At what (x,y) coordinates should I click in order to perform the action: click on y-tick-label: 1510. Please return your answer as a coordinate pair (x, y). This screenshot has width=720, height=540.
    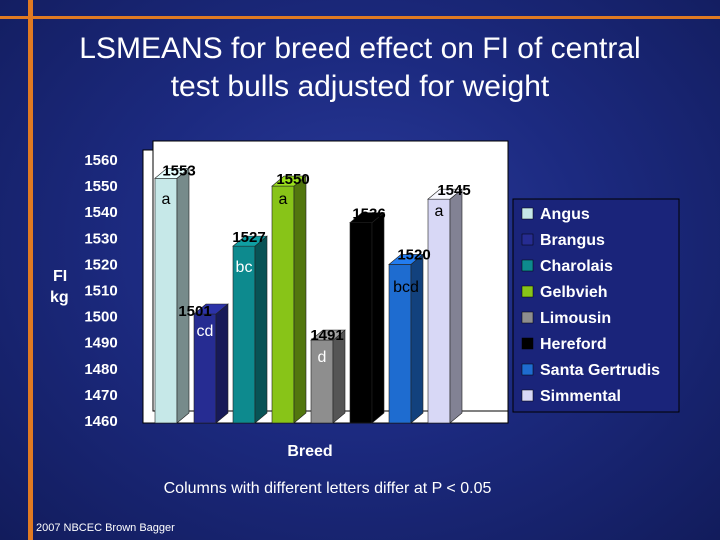
    Looking at the image, I should click on (100, 291).